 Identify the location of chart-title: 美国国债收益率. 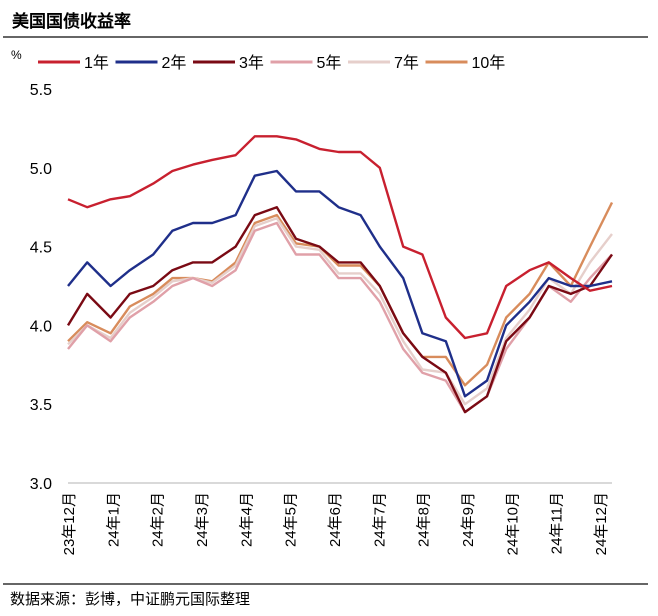
(71, 21).